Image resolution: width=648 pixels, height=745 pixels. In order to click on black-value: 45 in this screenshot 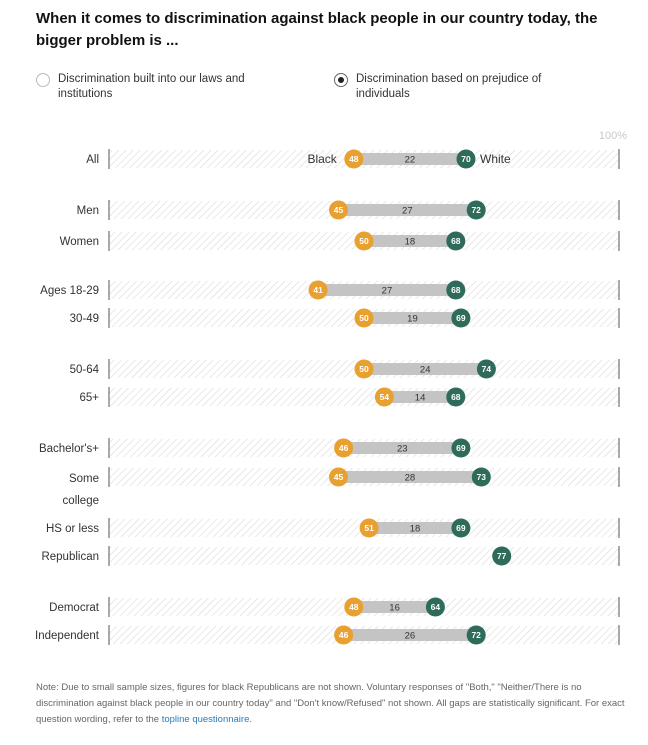, I will do `click(339, 477)`.